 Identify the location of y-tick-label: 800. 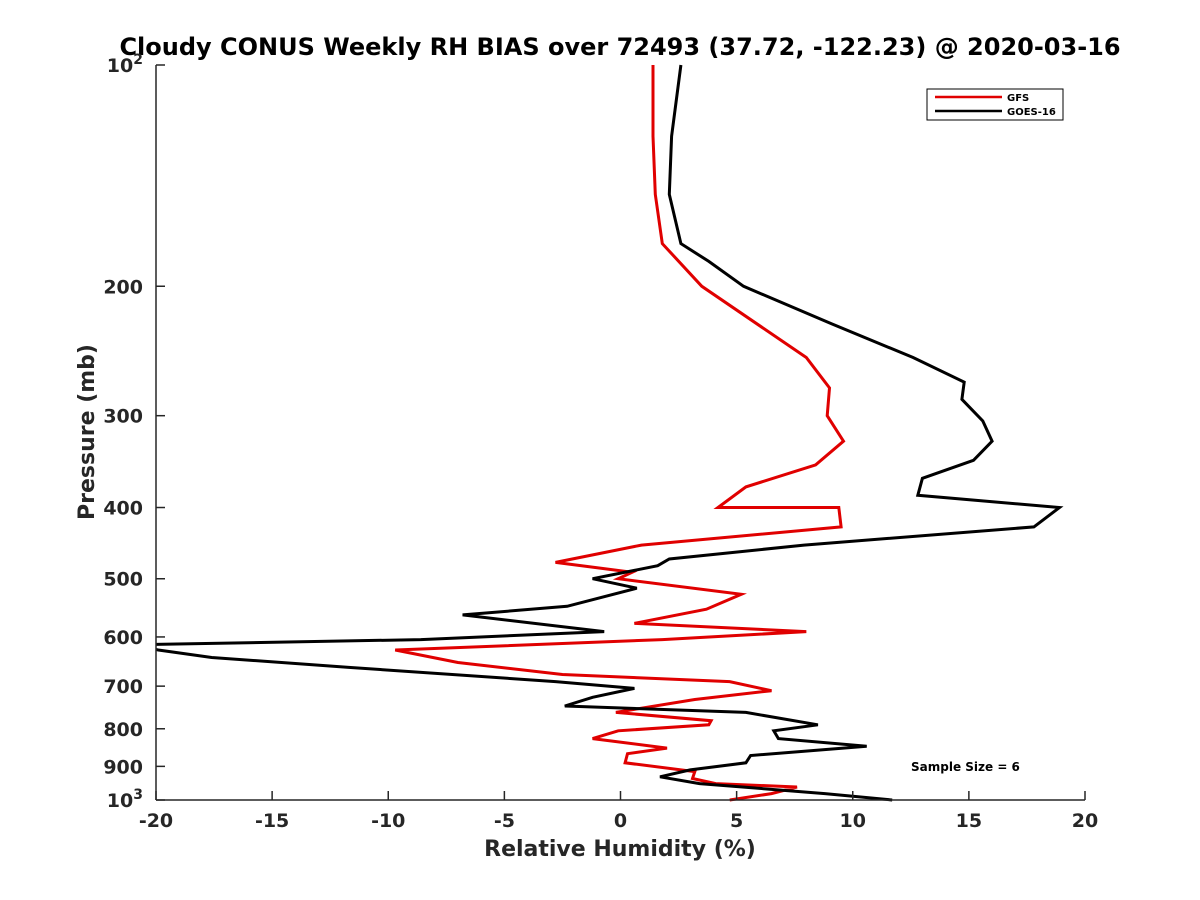
(123, 730).